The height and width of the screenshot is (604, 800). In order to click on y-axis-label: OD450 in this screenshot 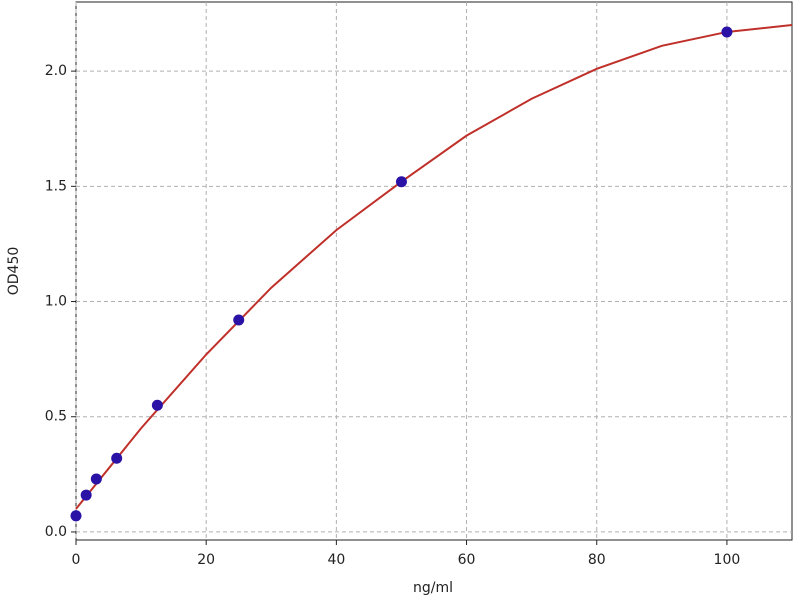, I will do `click(14, 271)`.